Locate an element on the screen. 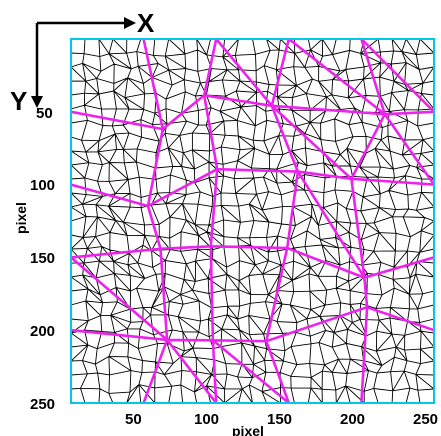 This screenshot has width=441, height=436. direction-arrows is located at coordinates (83, 62).